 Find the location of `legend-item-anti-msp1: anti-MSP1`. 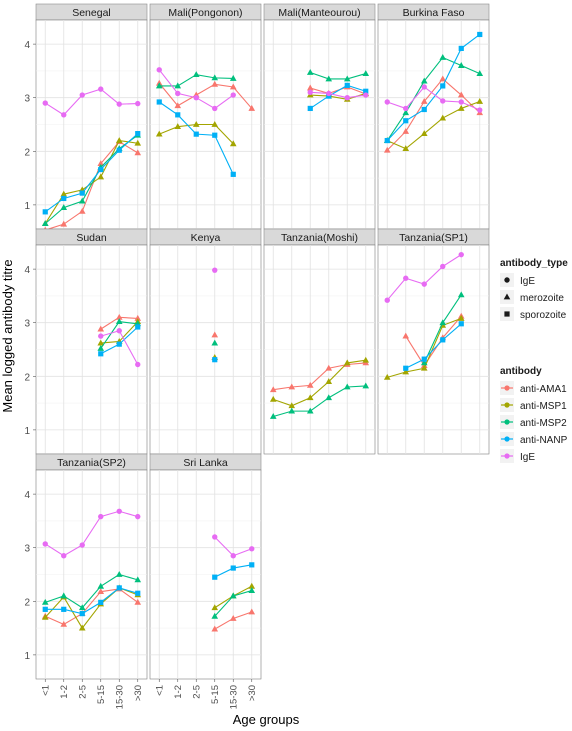

legend-item-anti-msp1: anti-MSP1 is located at coordinates (533, 405).